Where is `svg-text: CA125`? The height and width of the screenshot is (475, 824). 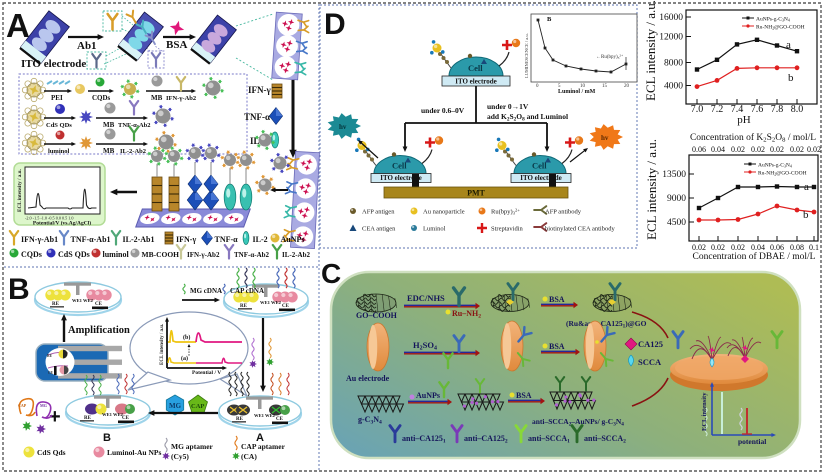 svg-text: CA125 is located at coordinates (650, 344).